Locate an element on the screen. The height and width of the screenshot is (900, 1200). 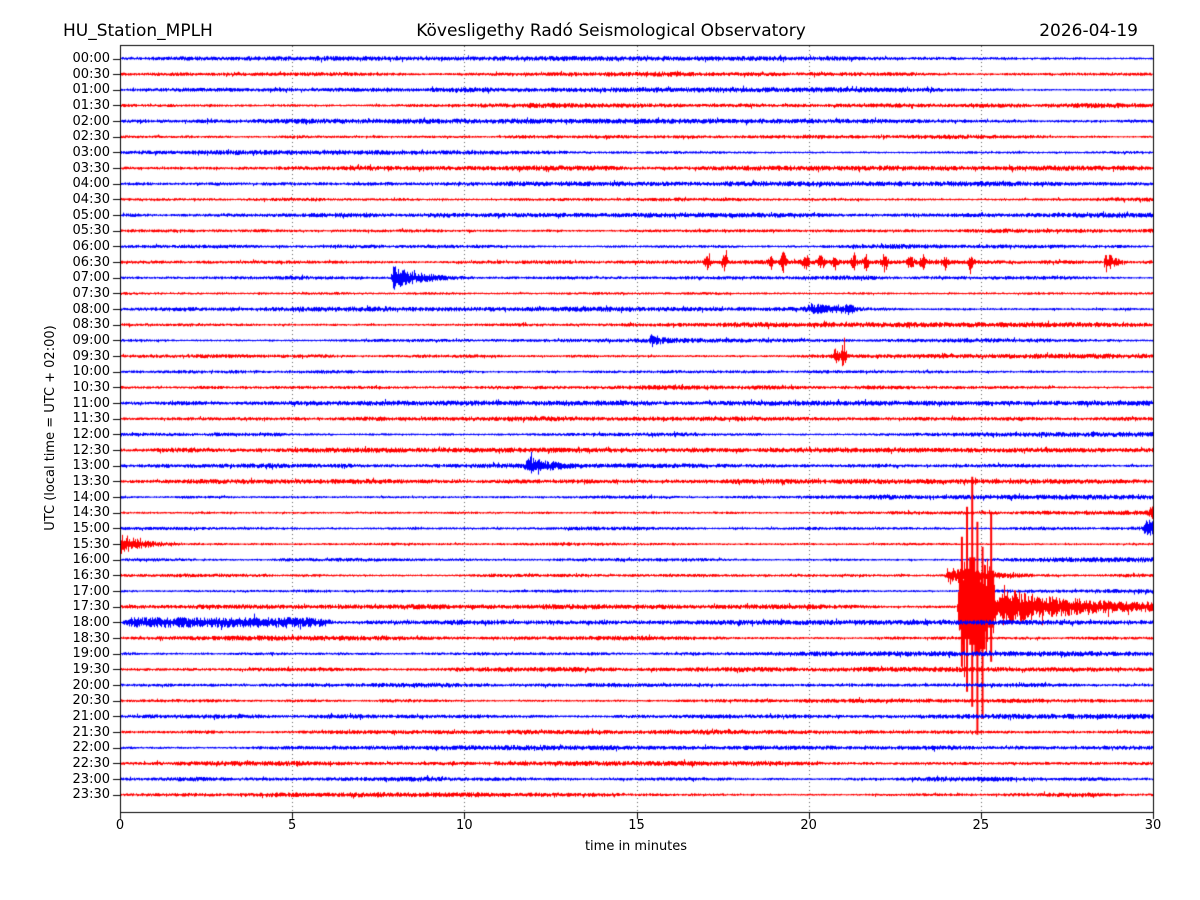
y-tick-label: 02:00 is located at coordinates (91, 121).